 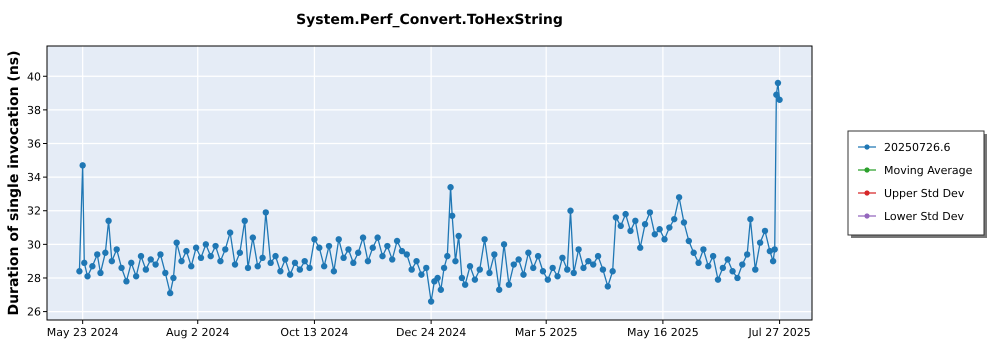 I want to click on legend-label: Upper Std Dev, so click(x=924, y=193).